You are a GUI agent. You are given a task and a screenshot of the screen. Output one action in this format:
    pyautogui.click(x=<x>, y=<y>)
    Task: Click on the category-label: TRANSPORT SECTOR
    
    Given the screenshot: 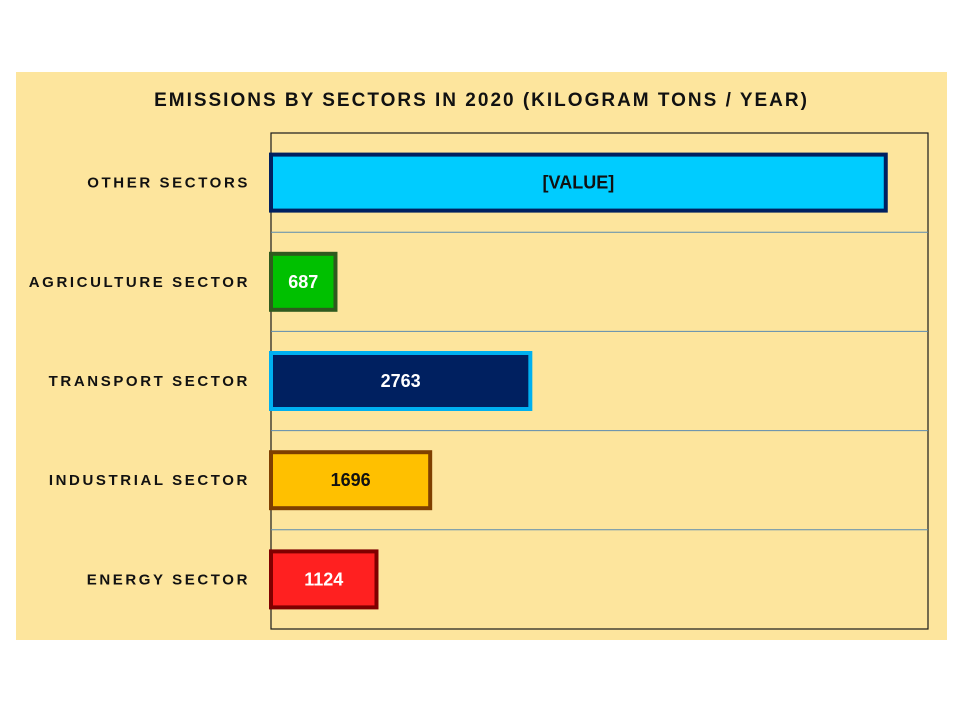 What is the action you would take?
    pyautogui.click(x=149, y=381)
    